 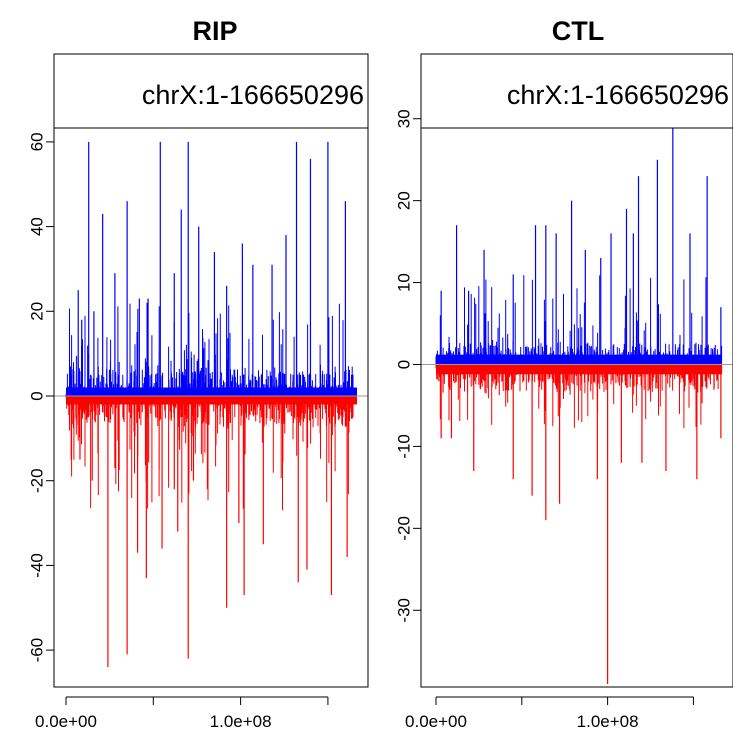 I want to click on ctl-region-label: chrX:1-166650296, so click(x=618, y=95).